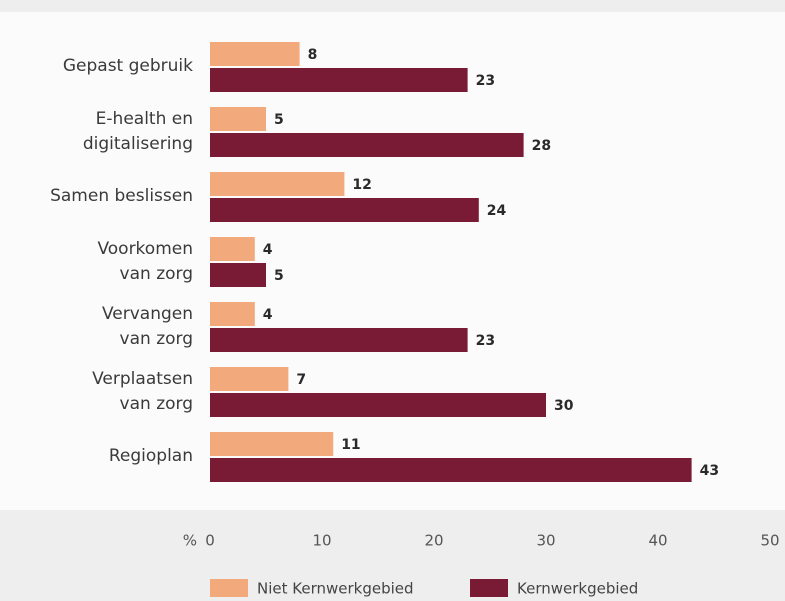 Image resolution: width=785 pixels, height=601 pixels. Describe the element at coordinates (210, 541) in the screenshot. I see `x-tick-label: 0` at that location.